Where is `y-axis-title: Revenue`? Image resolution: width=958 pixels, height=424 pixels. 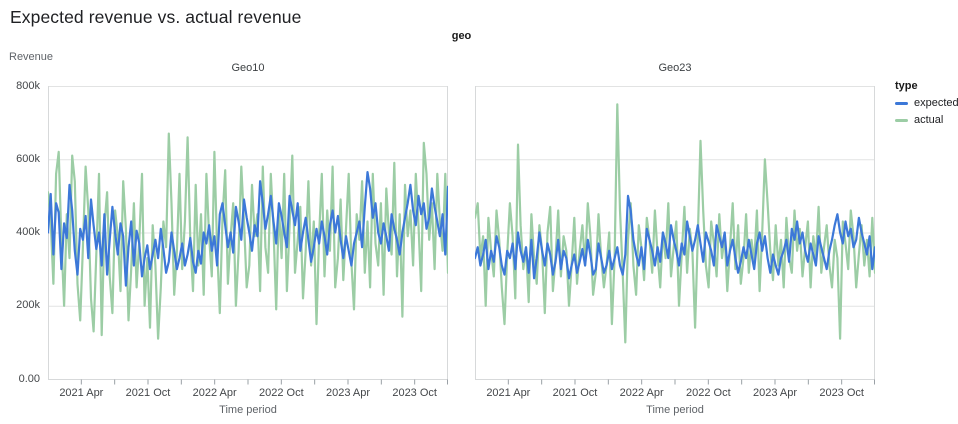
y-axis-title: Revenue is located at coordinates (31, 57).